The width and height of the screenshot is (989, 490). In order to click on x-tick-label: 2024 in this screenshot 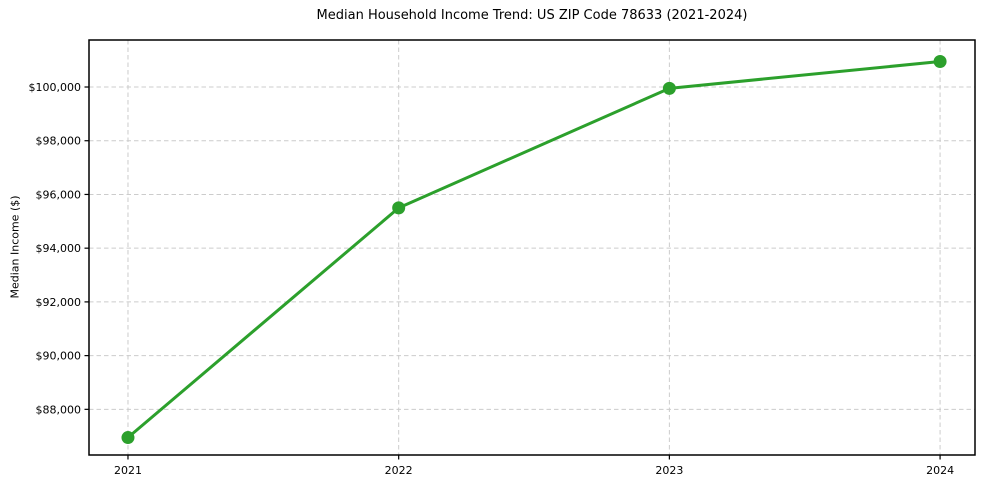, I will do `click(940, 470)`.